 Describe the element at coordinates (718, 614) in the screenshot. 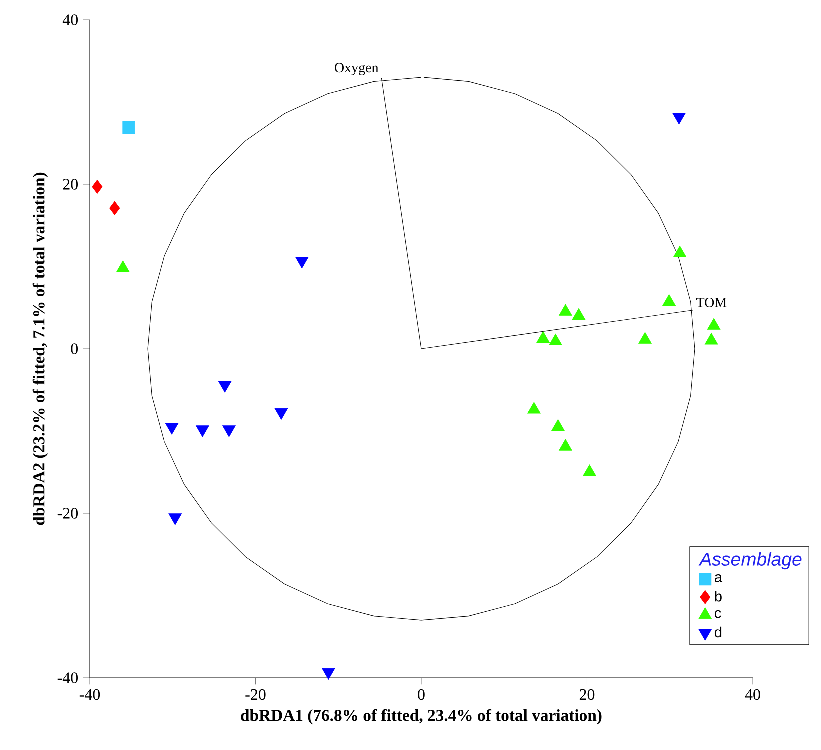

I see `legend-label: c` at that location.